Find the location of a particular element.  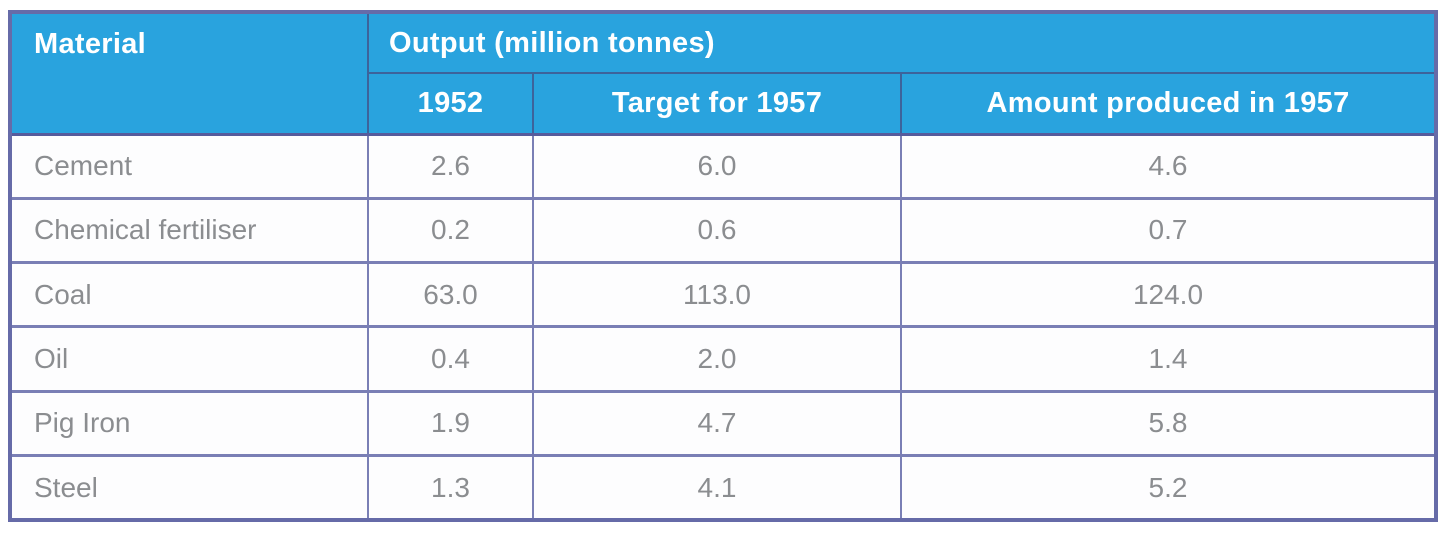

cell-value-produced: 1.4 is located at coordinates (1168, 359).